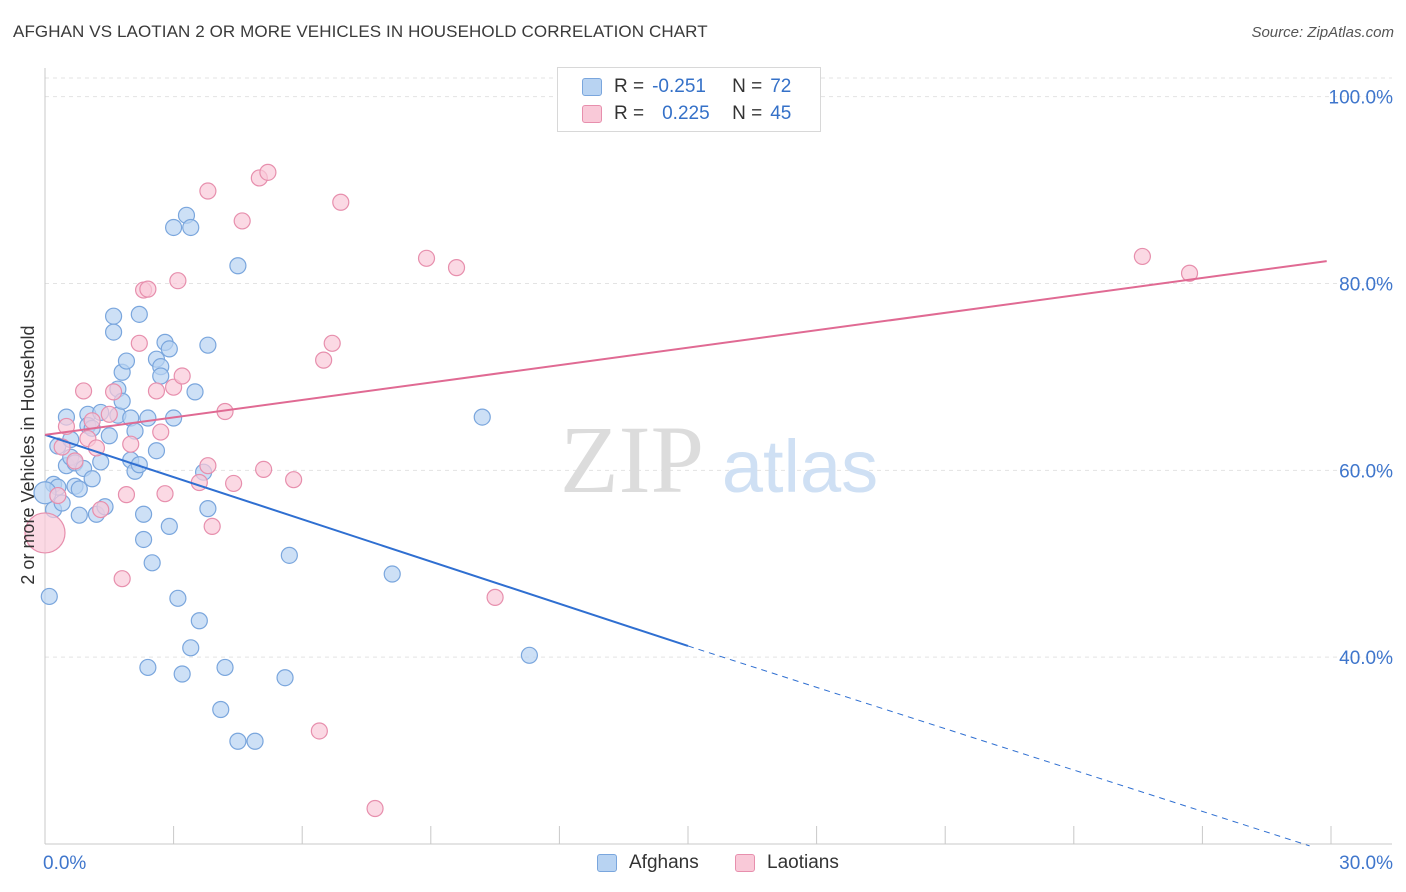 The image size is (1406, 892). I want to click on bottom-legend-afghans: Afghans, so click(648, 863).